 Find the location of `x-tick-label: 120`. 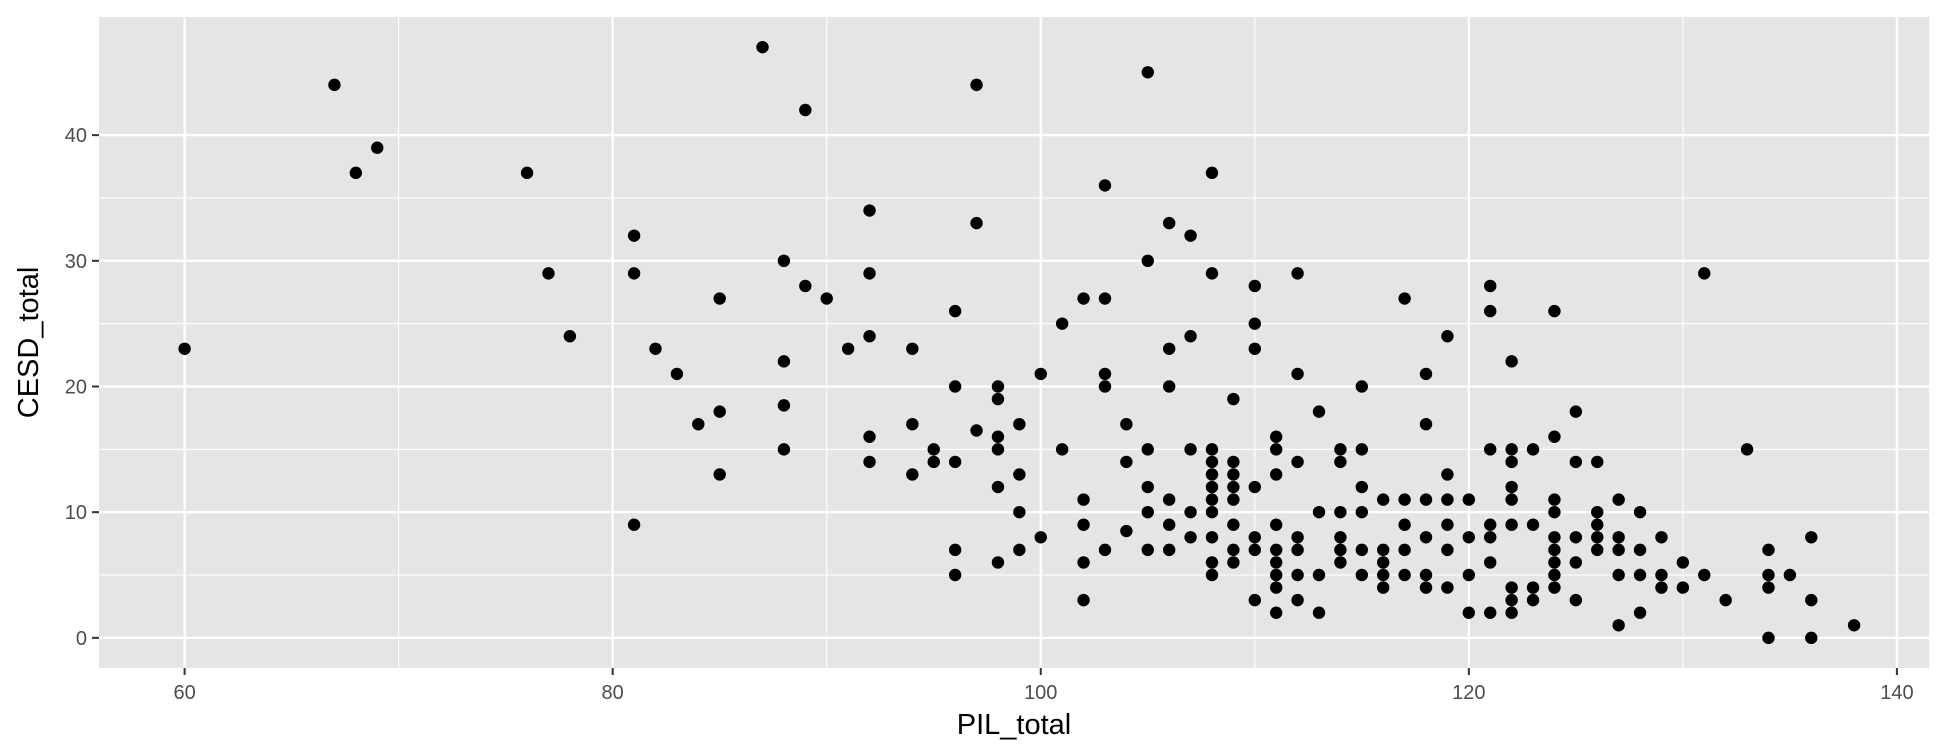

x-tick-label: 120 is located at coordinates (1468, 693).